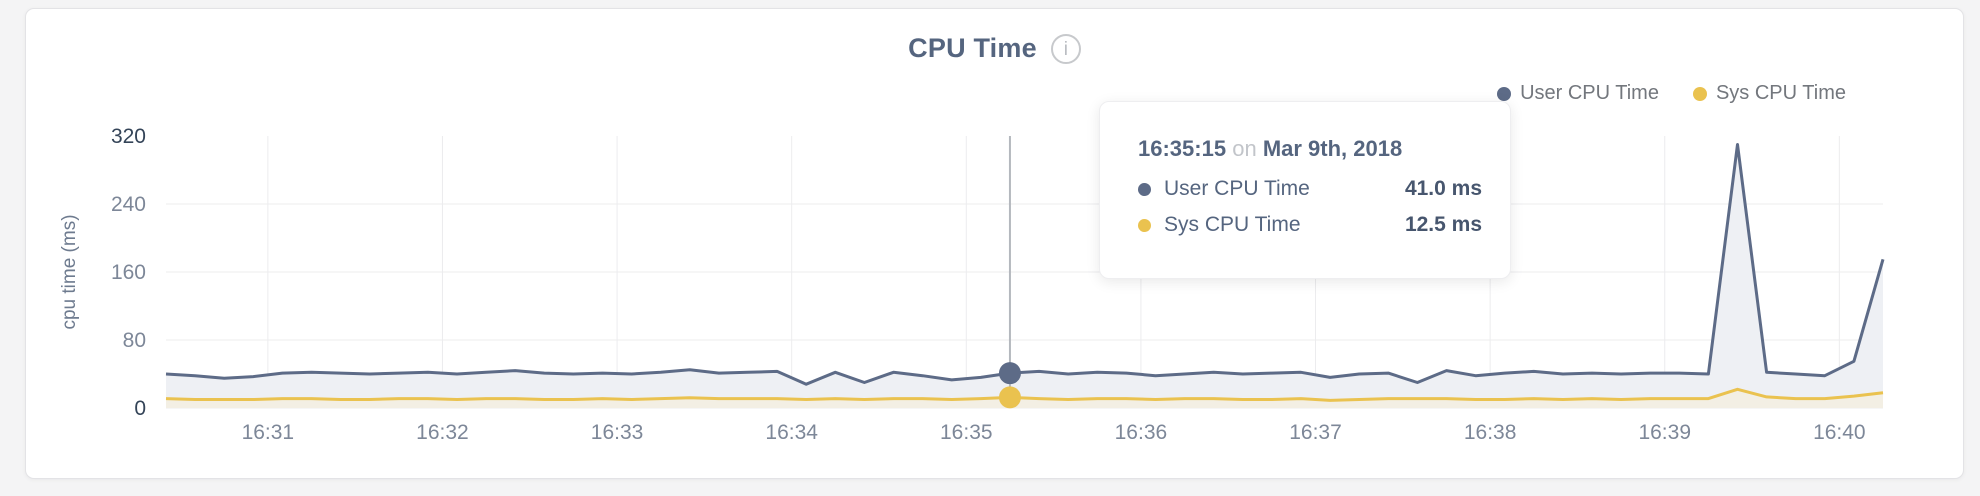 This screenshot has height=496, width=1980. Describe the element at coordinates (617, 432) in the screenshot. I see `x-tick-label: 16:33` at that location.